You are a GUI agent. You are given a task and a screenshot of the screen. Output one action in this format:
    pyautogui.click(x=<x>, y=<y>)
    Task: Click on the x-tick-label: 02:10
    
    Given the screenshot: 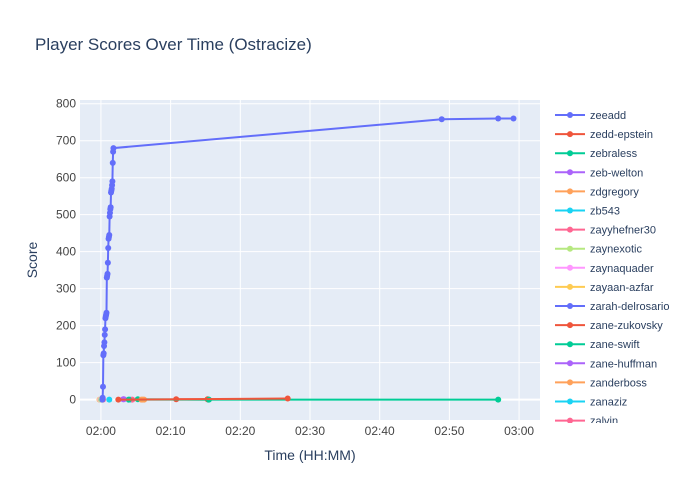 What is the action you would take?
    pyautogui.click(x=171, y=431)
    